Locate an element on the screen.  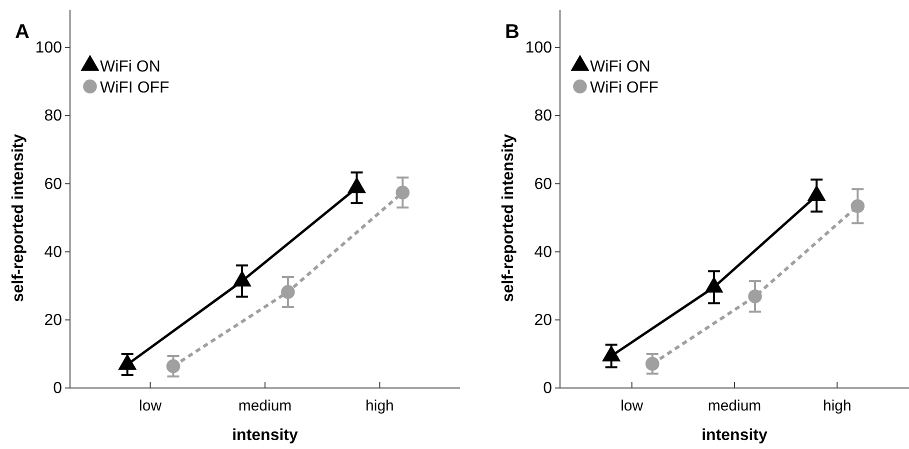
legend-label: WiFi OFF is located at coordinates (624, 87).